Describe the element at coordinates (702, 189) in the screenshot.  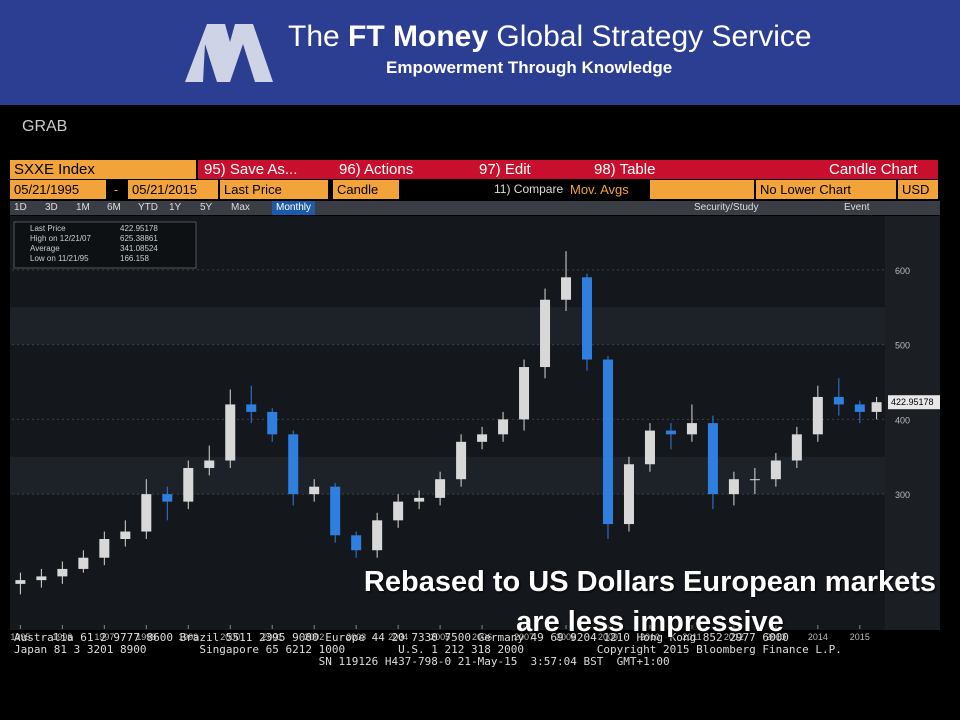
I see `blank-field` at that location.